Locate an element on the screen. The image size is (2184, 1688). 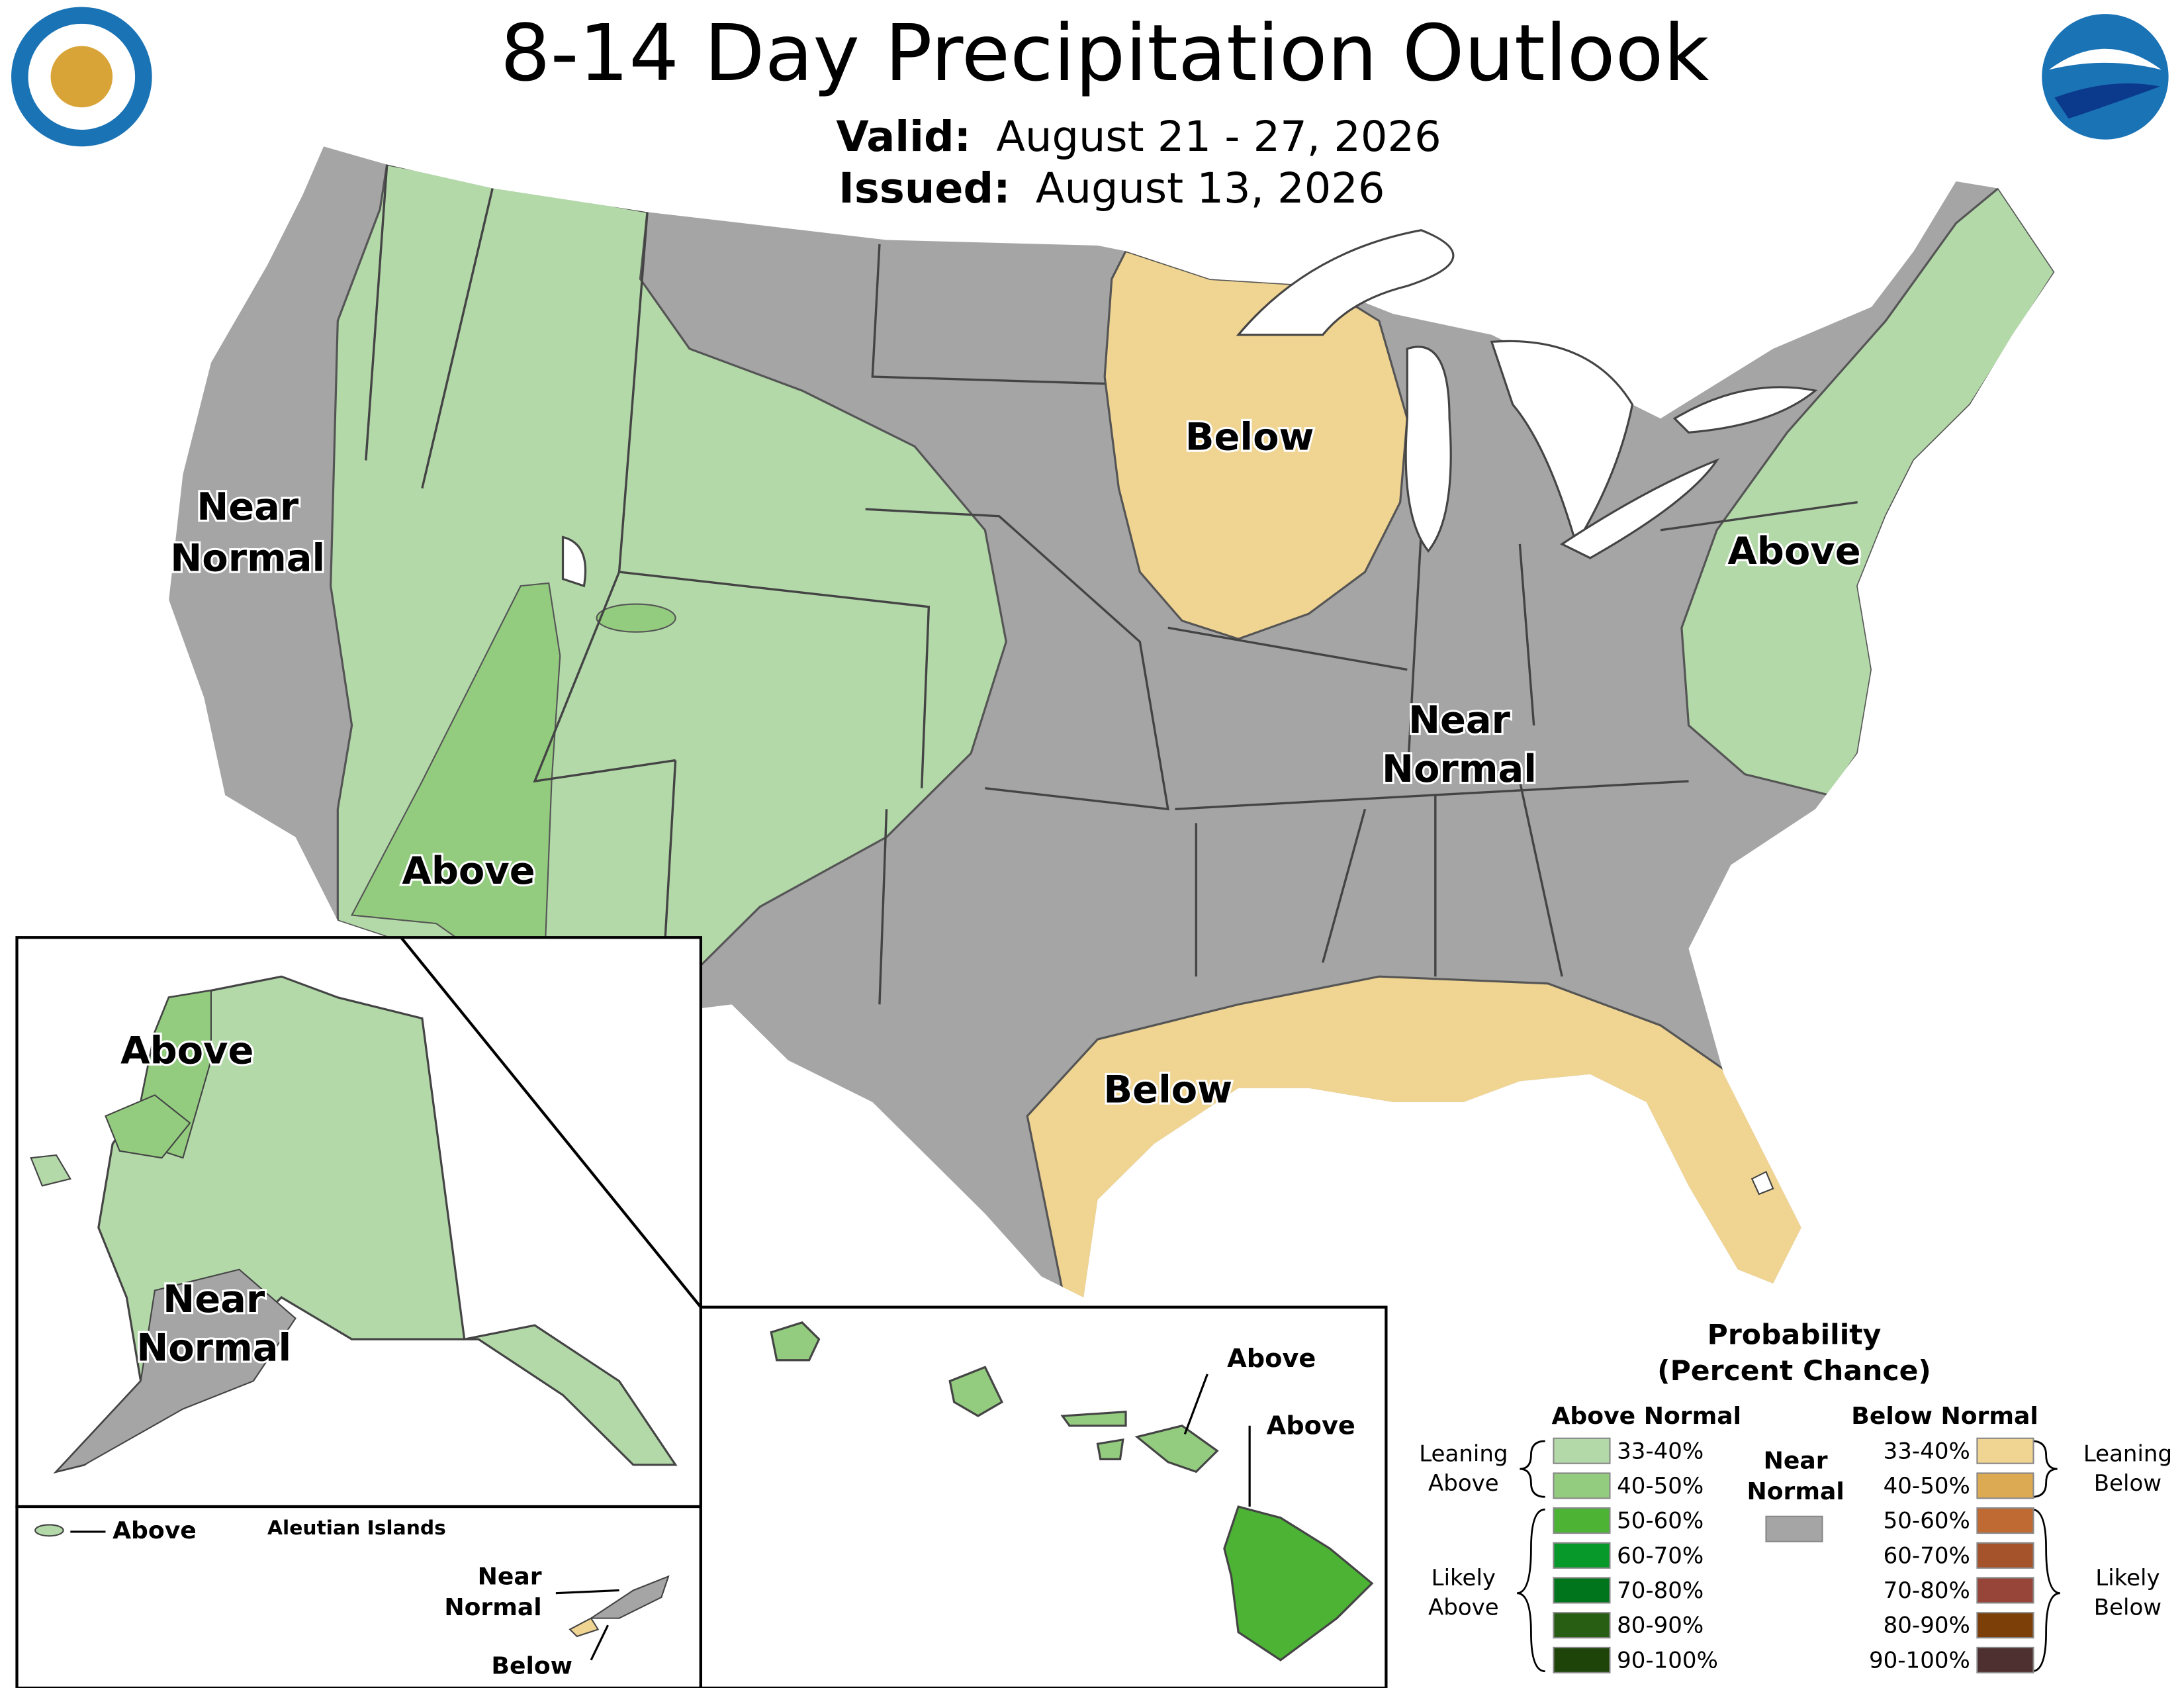
legend-heading: Near is located at coordinates (1796, 1461).